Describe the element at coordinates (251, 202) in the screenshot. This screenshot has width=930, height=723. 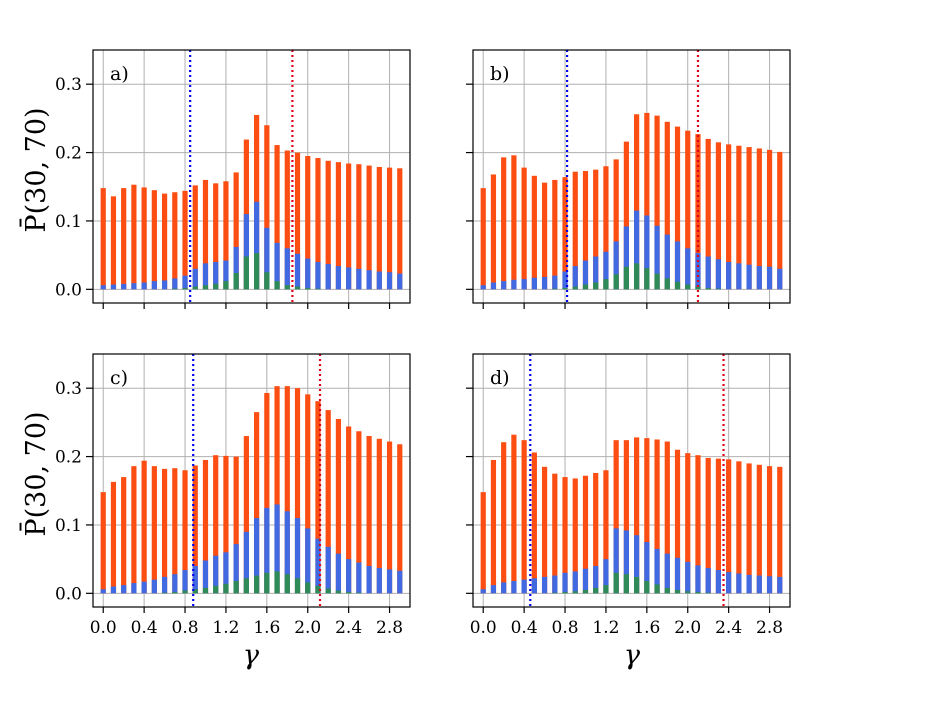
I see `bars` at that location.